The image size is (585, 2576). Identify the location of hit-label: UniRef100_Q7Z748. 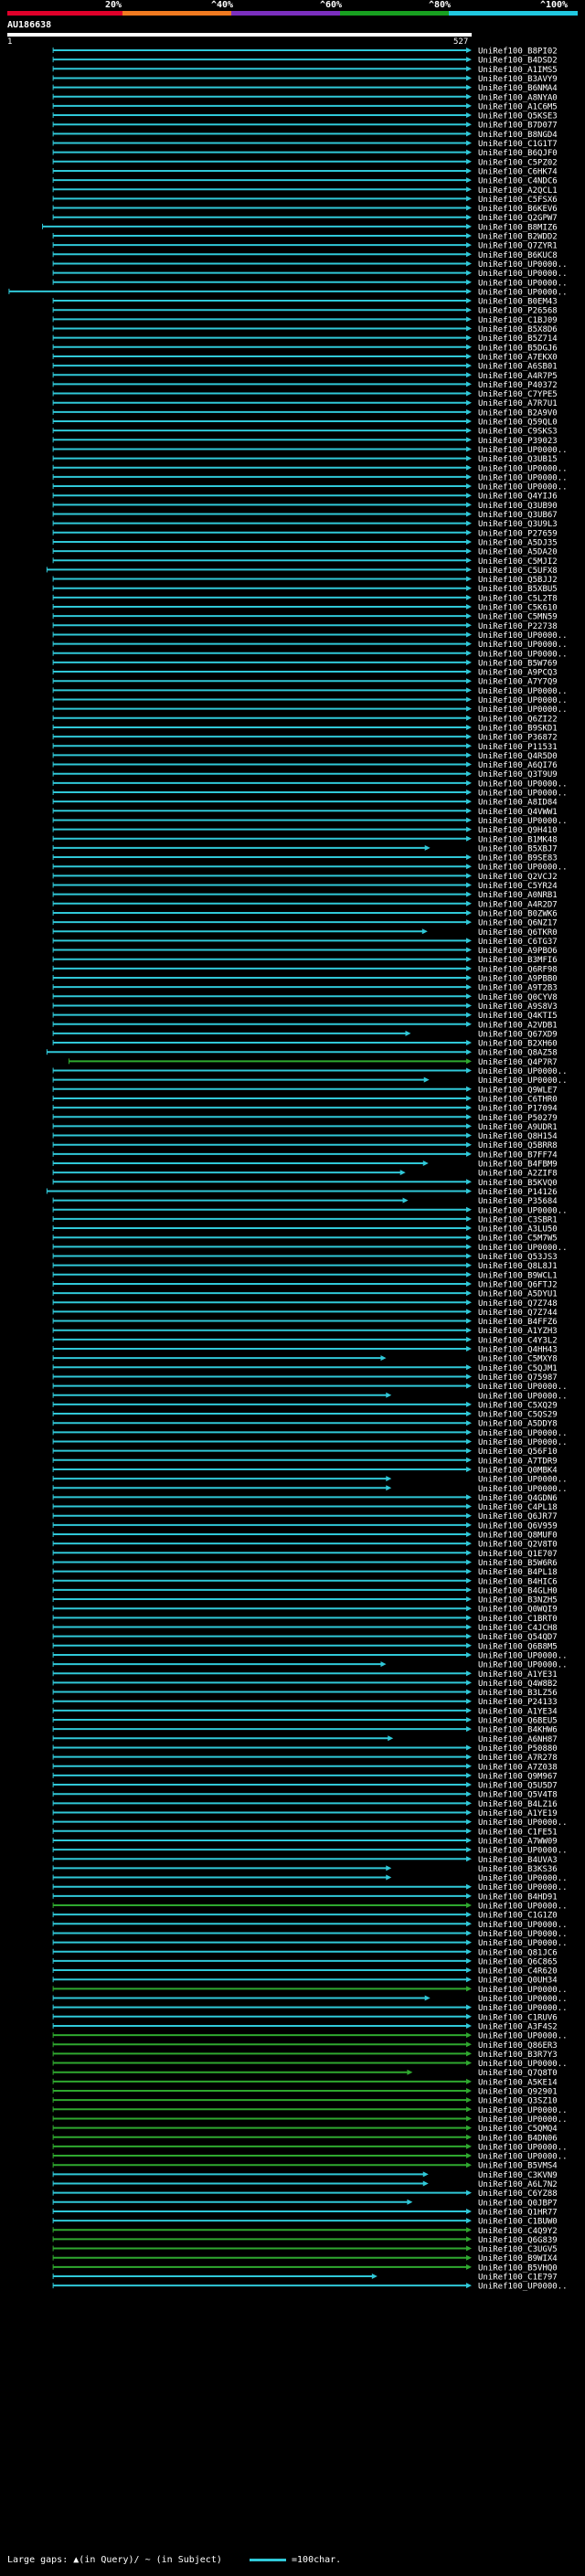
(518, 1304).